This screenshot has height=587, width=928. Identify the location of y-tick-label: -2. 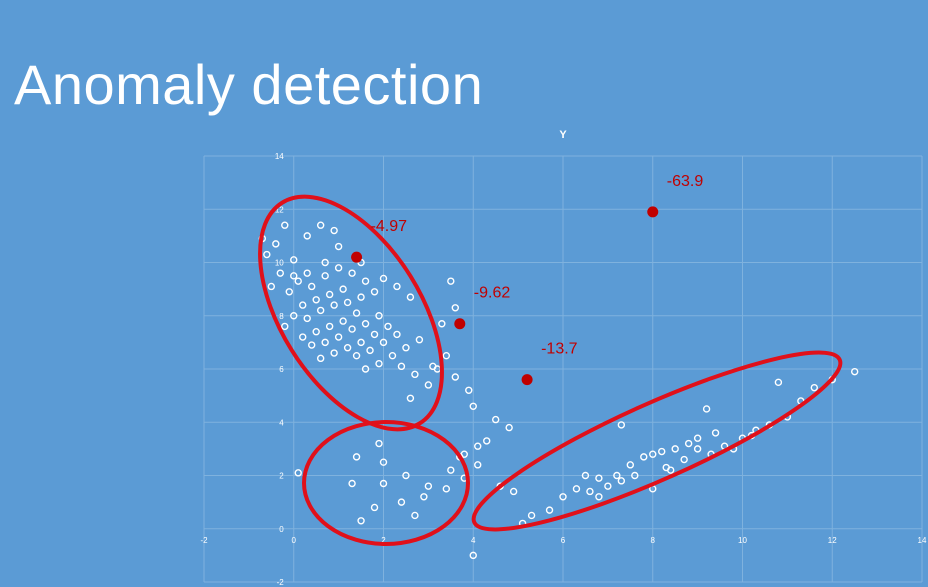
(281, 582).